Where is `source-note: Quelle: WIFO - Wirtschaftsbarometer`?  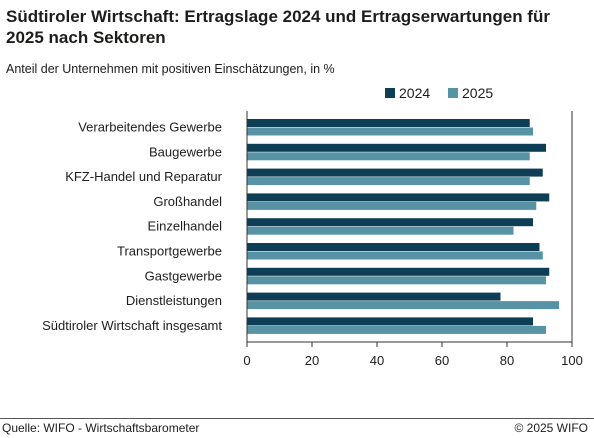 source-note: Quelle: WIFO - Wirtschaftsbarometer is located at coordinates (101, 428).